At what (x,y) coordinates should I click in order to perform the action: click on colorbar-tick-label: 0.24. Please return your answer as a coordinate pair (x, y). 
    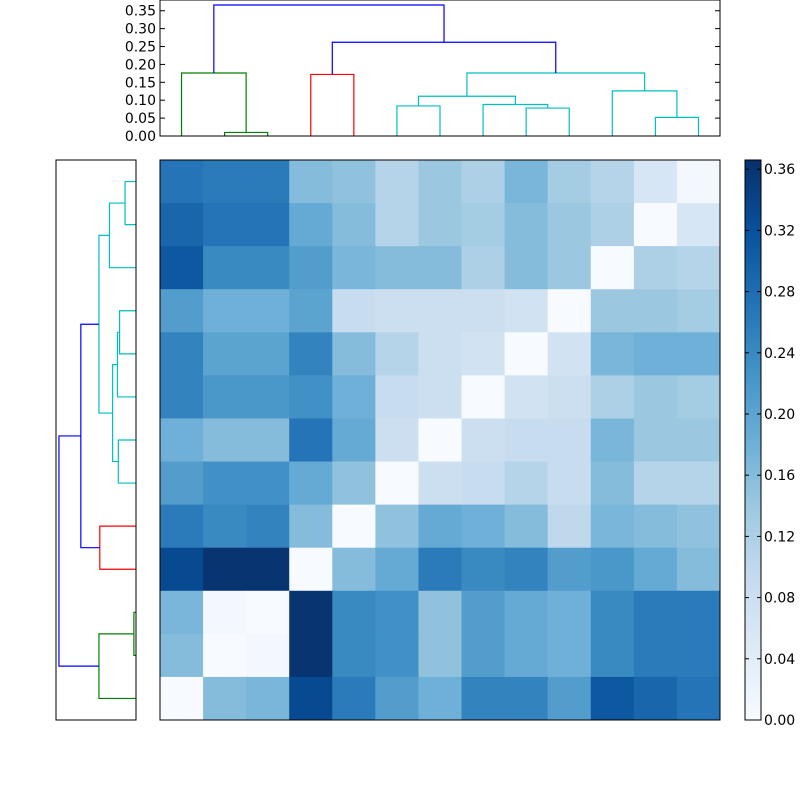
    Looking at the image, I should click on (779, 354).